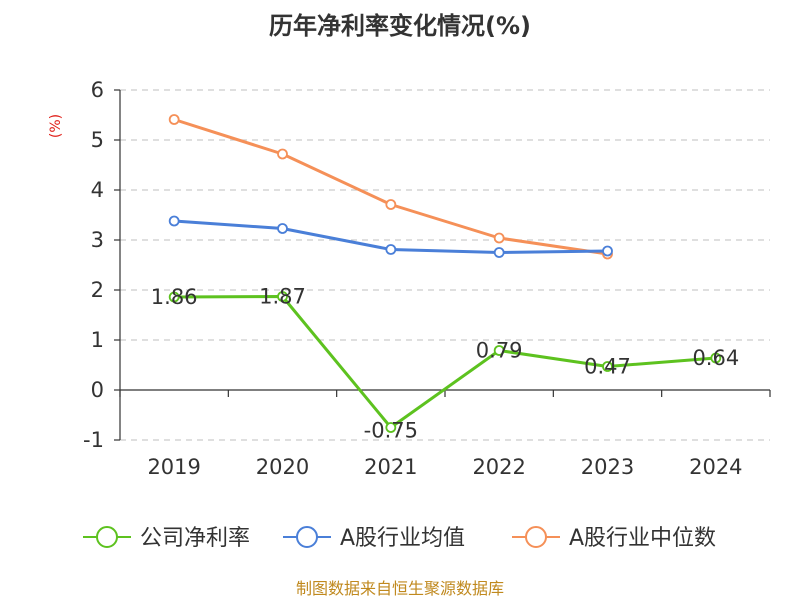 The width and height of the screenshot is (800, 604). I want to click on y-axis-label: (%), so click(56, 126).